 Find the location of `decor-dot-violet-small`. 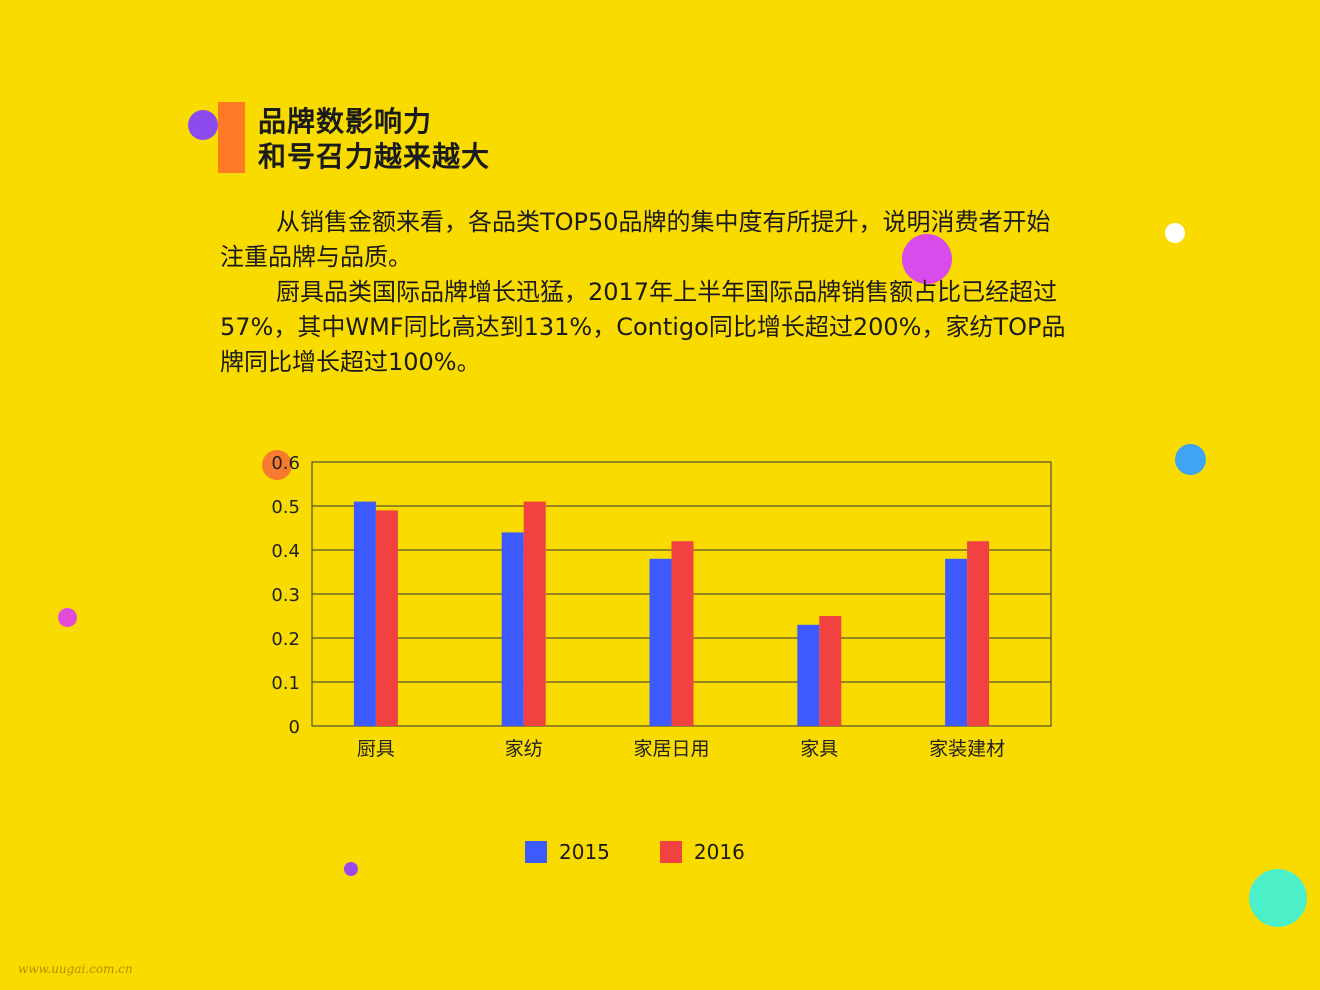

decor-dot-violet-small is located at coordinates (351, 869).